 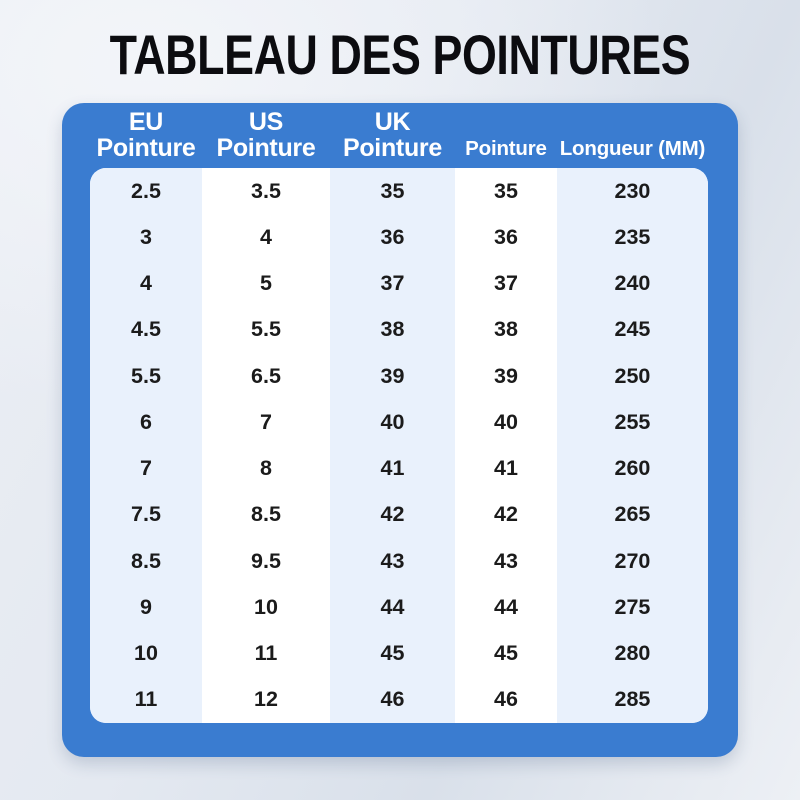 What do you see at coordinates (632, 329) in the screenshot?
I see `size-cell: 245` at bounding box center [632, 329].